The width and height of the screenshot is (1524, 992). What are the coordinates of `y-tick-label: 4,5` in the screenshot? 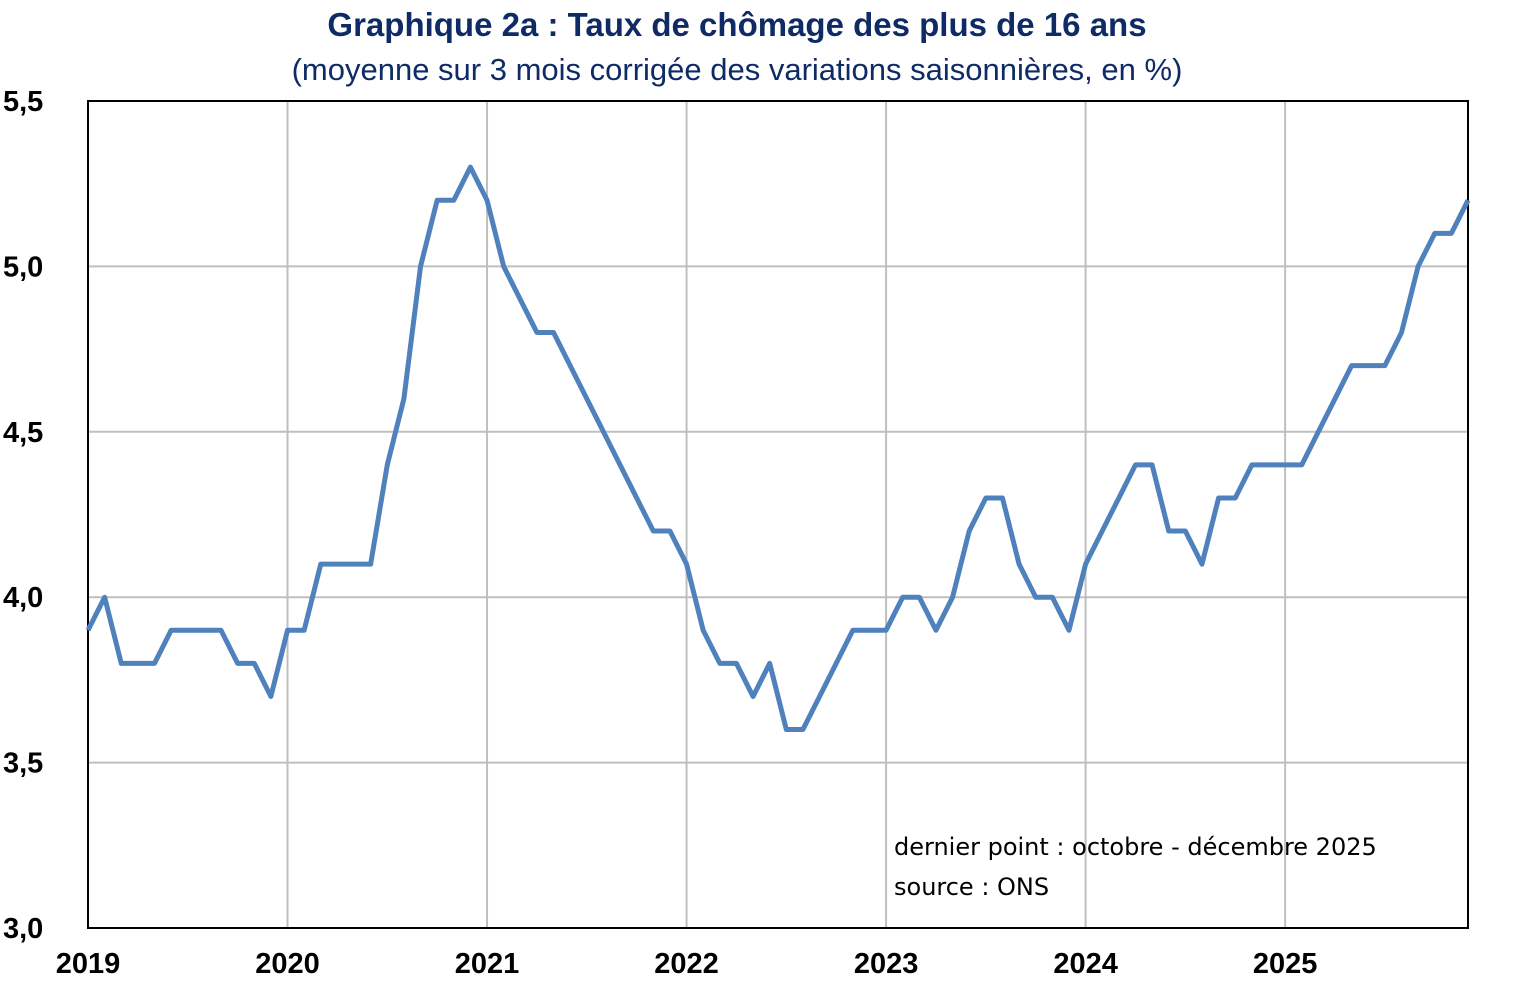 It's located at (23, 433).